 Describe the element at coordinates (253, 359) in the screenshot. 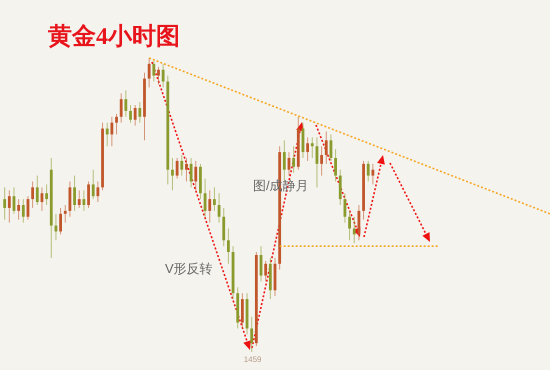

I see `annotation: 1459` at that location.